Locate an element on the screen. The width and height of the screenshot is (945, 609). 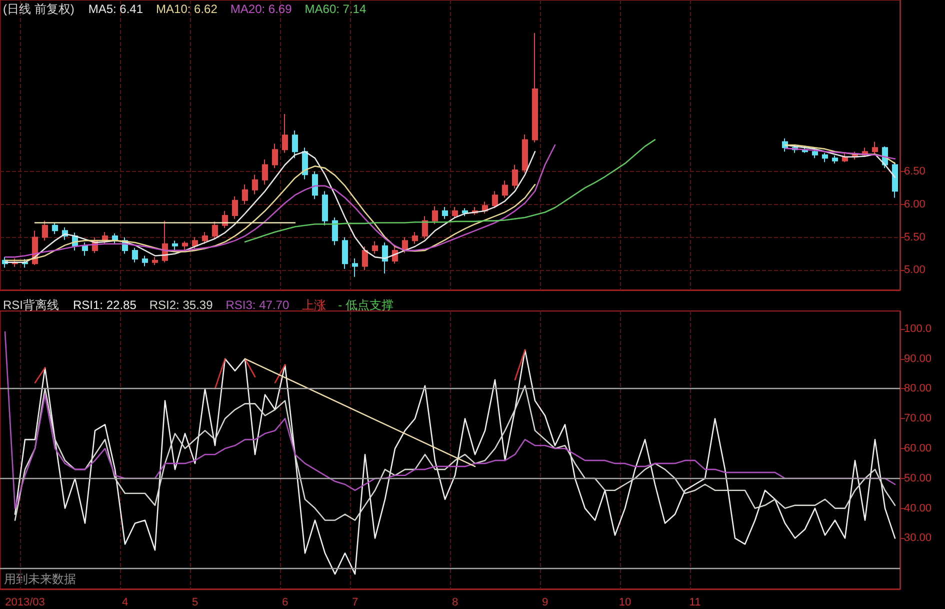
x-tick-label: 6 is located at coordinates (285, 602).